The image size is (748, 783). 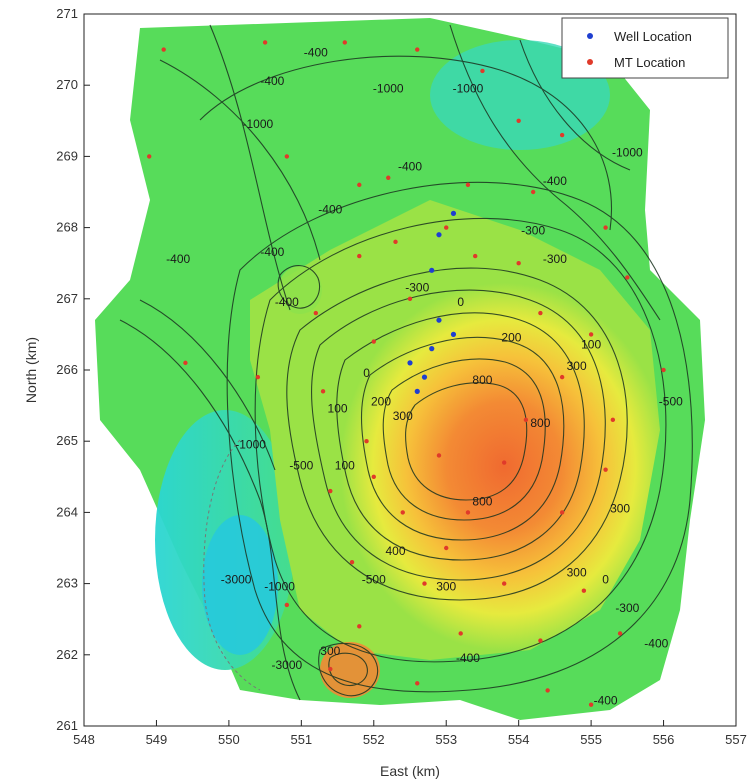 What do you see at coordinates (67, 583) in the screenshot?
I see `y-tick-label: 263` at bounding box center [67, 583].